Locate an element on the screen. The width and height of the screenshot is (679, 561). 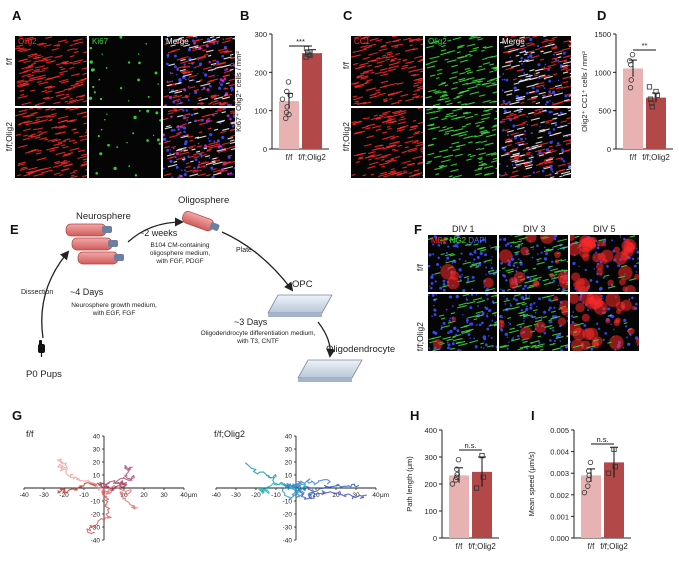
x-tick-label: -40 is located at coordinates (24, 495).